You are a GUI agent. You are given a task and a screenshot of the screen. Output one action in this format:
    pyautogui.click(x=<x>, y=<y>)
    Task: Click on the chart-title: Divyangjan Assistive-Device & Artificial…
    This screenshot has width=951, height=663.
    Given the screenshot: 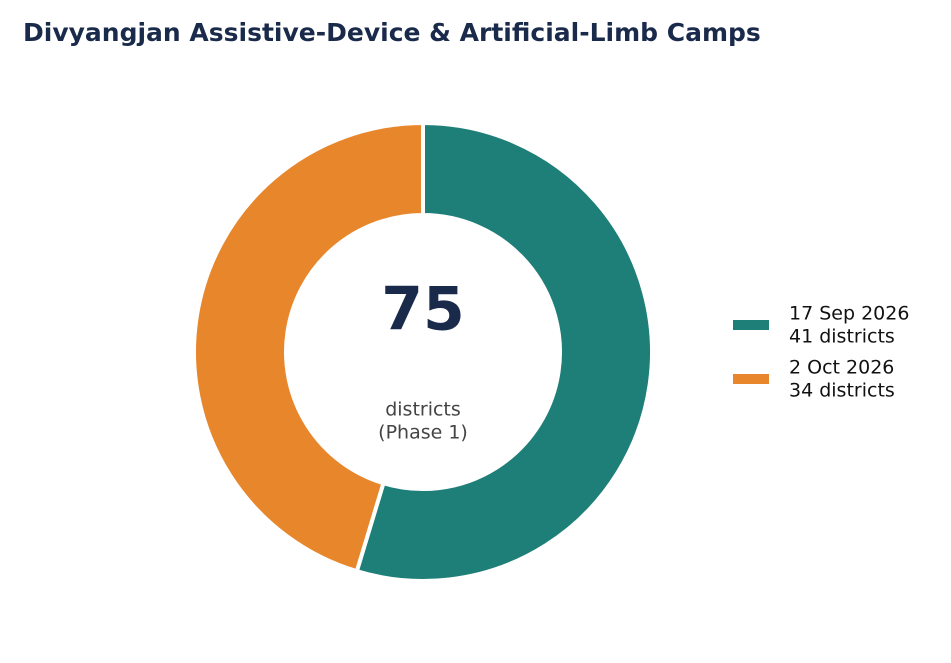 What is the action you would take?
    pyautogui.click(x=392, y=32)
    